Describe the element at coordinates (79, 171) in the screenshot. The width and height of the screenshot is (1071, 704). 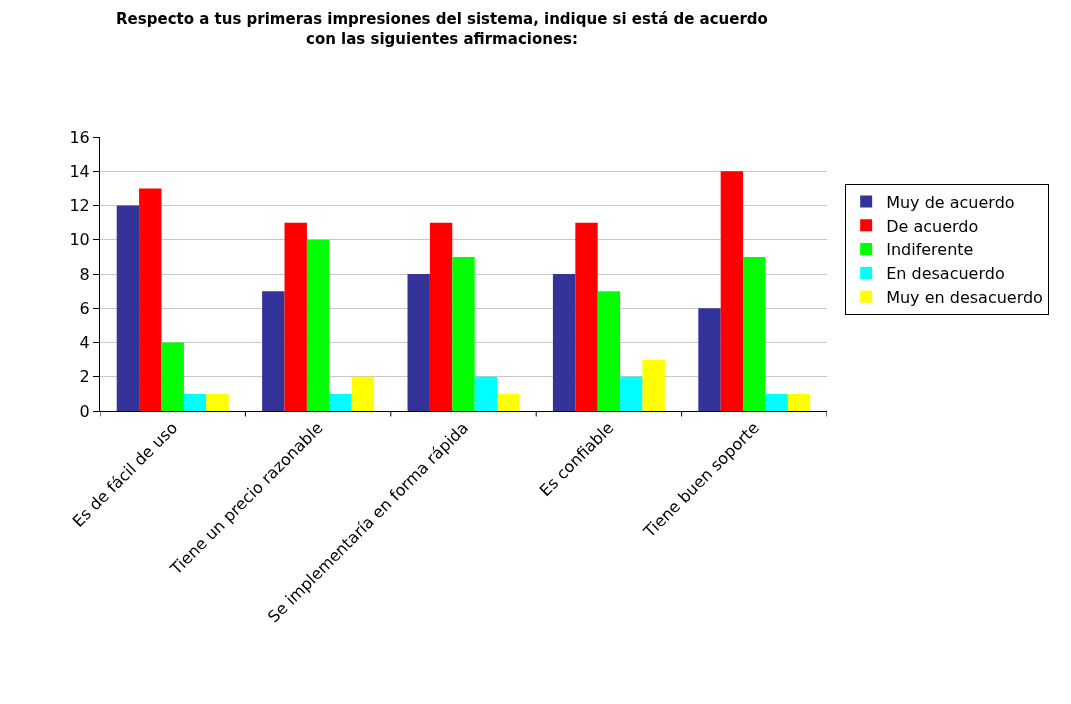
I see `y-tick-label: 14` at that location.